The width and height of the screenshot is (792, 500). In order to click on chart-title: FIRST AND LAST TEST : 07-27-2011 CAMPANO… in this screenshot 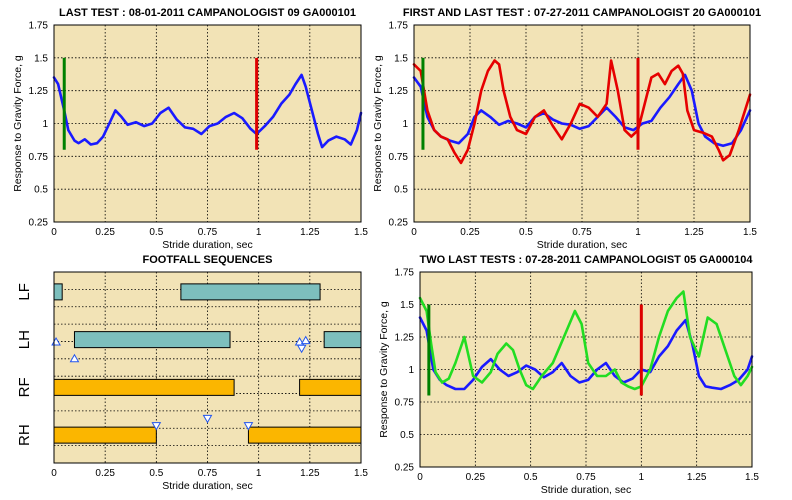, I will do `click(582, 13)`.